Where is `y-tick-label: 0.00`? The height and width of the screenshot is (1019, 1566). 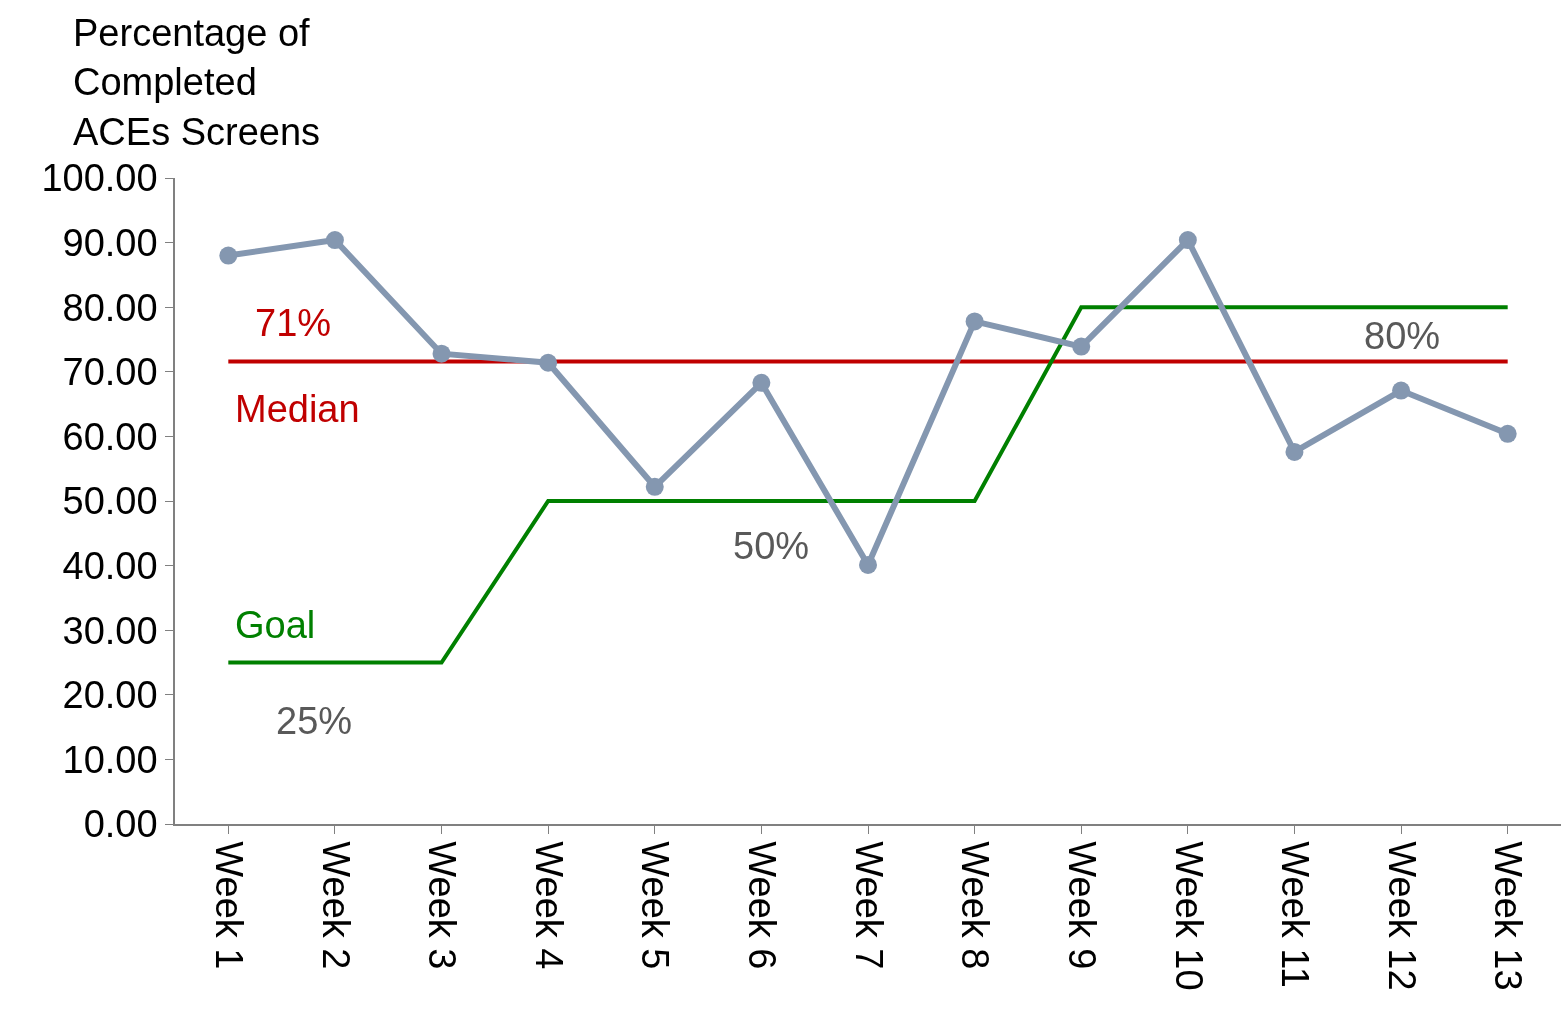 y-tick-label: 0.00 is located at coordinates (120, 824).